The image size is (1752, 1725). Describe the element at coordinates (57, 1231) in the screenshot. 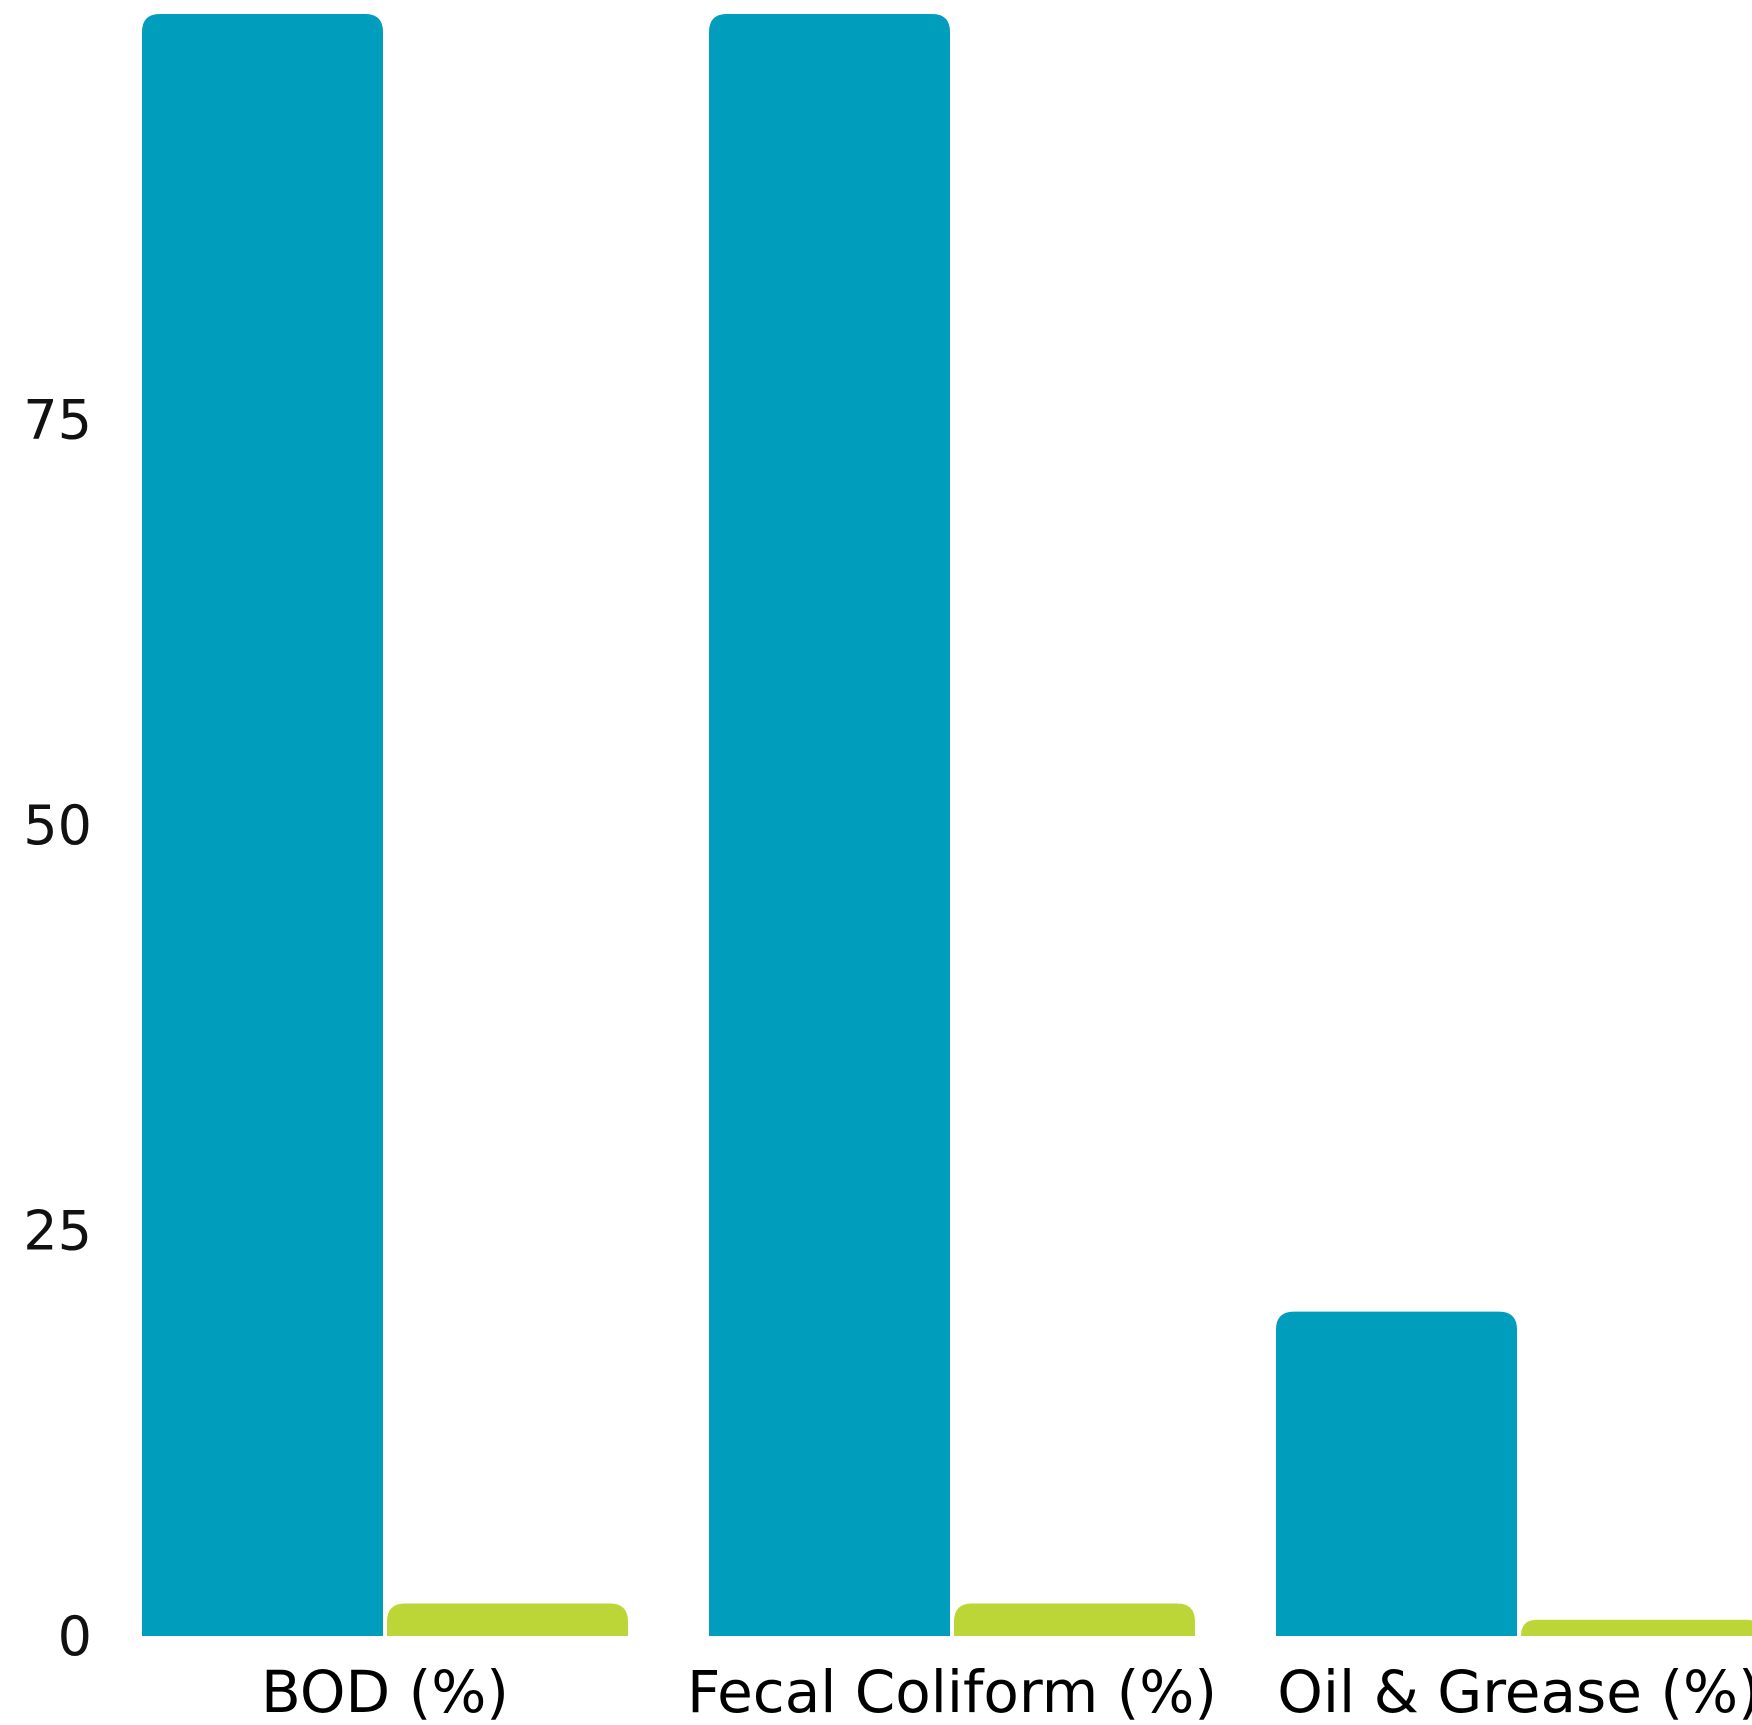

I see `y-tick-label: 25` at that location.